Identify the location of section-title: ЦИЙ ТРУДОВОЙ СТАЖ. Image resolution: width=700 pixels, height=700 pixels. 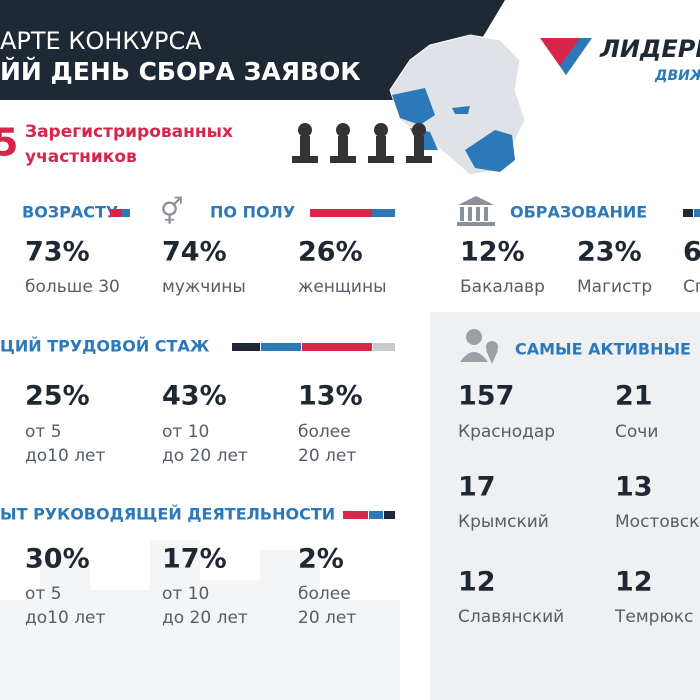
(105, 346).